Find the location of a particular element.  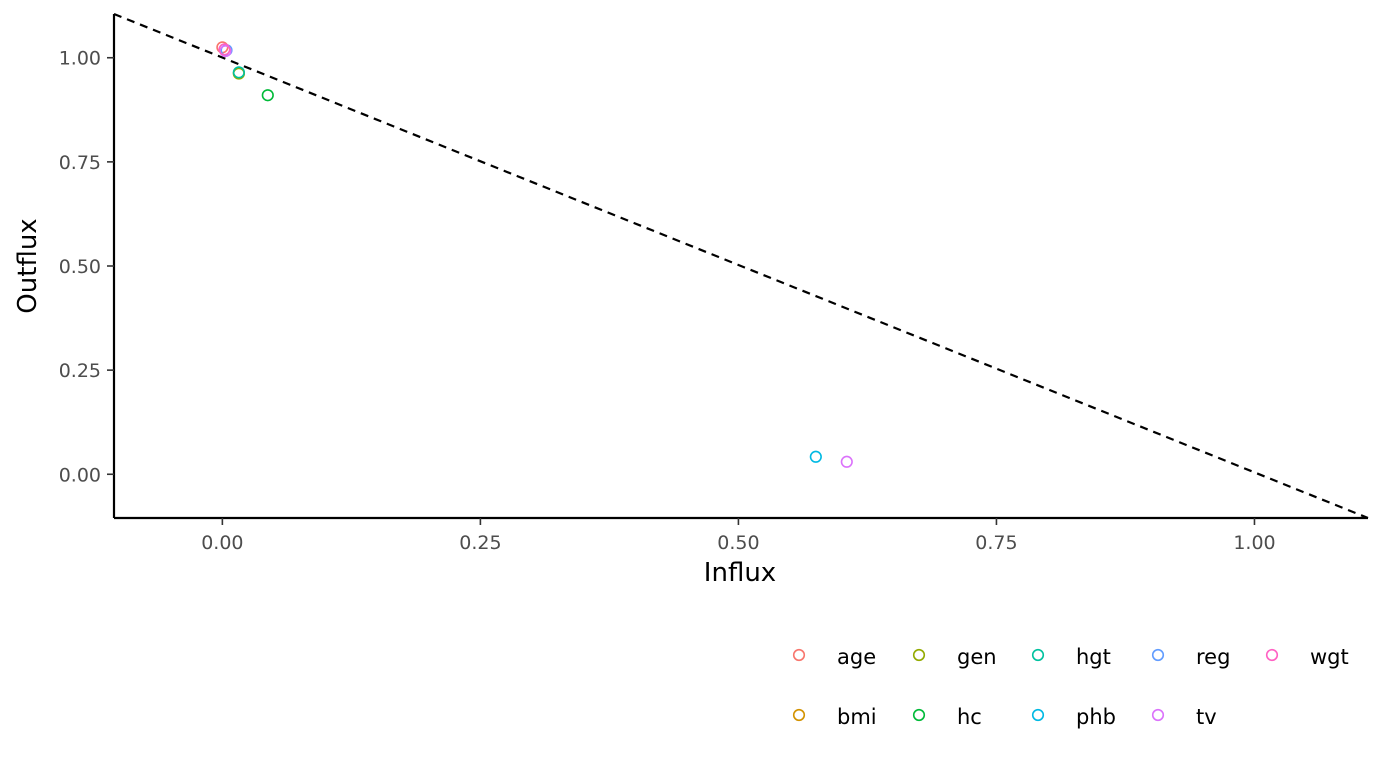

legend-item-hc: hc is located at coordinates (947, 717).